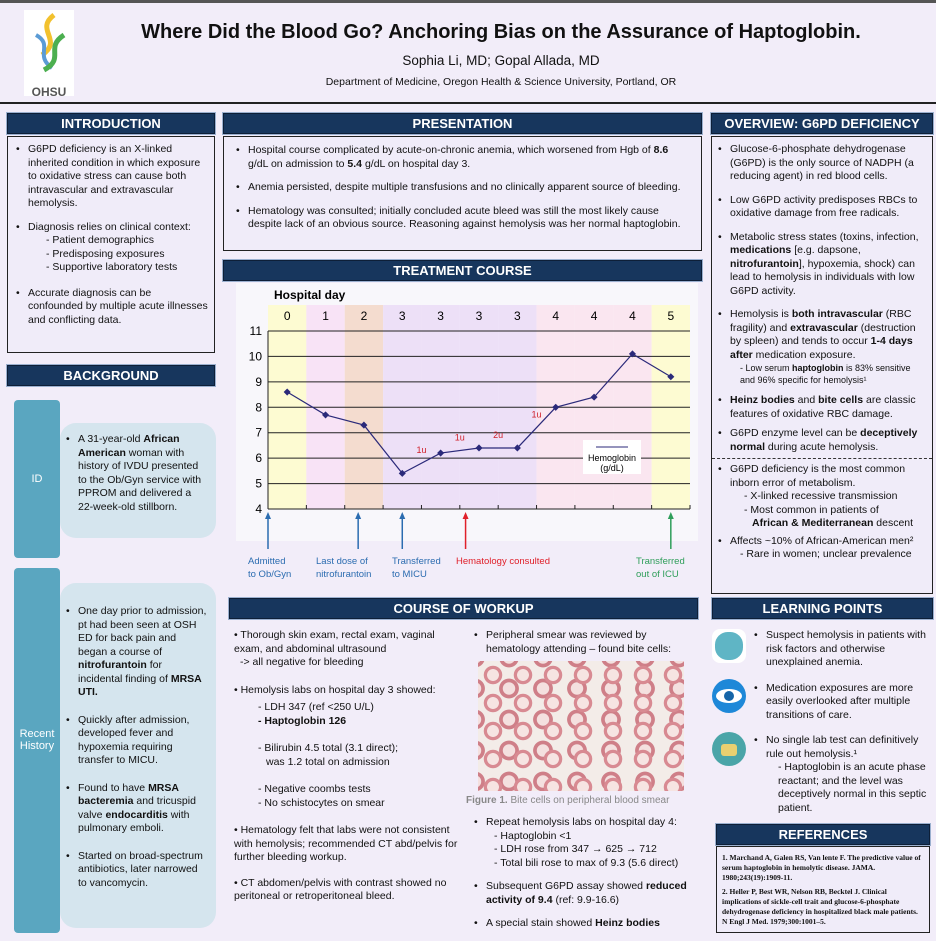 The width and height of the screenshot is (936, 941). Describe the element at coordinates (822, 123) in the screenshot. I see `overview-heading: OVERVIEW: G6PD DEFICIENCY` at that location.